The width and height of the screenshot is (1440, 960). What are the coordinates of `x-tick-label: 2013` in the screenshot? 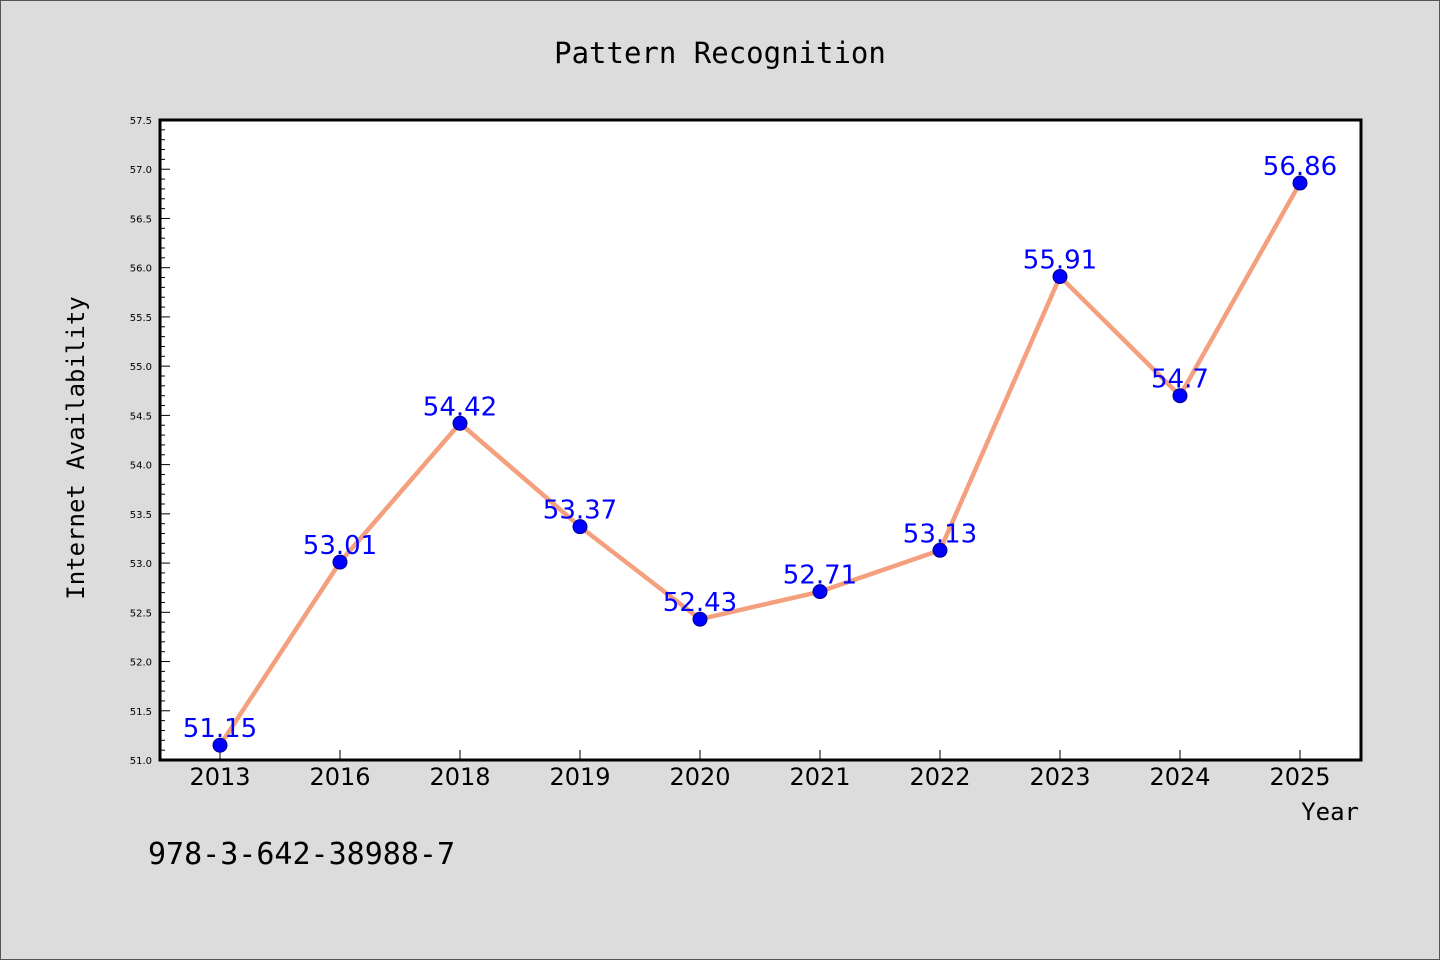 It's located at (219, 777).